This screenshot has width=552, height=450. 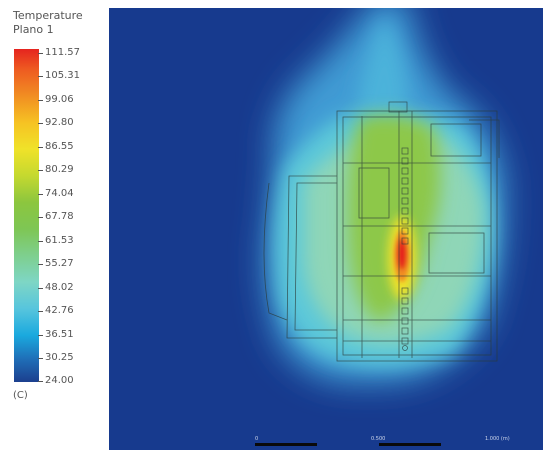 I want to click on legend-tick-label: 67.78, so click(x=59, y=216).